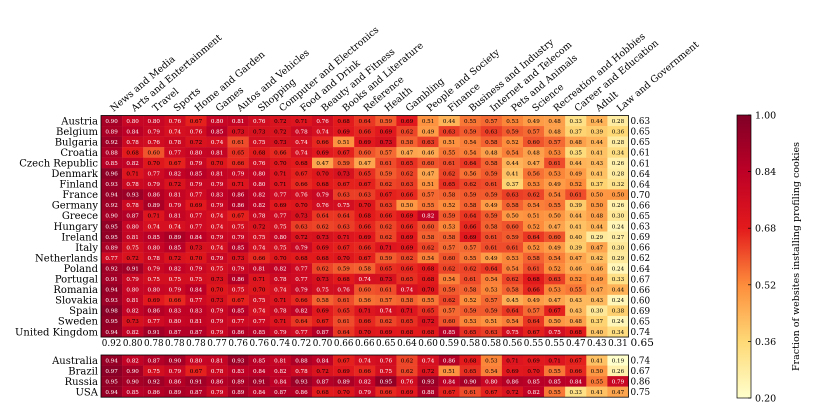  I want to click on column-mean-label: 0.58, so click(492, 344).